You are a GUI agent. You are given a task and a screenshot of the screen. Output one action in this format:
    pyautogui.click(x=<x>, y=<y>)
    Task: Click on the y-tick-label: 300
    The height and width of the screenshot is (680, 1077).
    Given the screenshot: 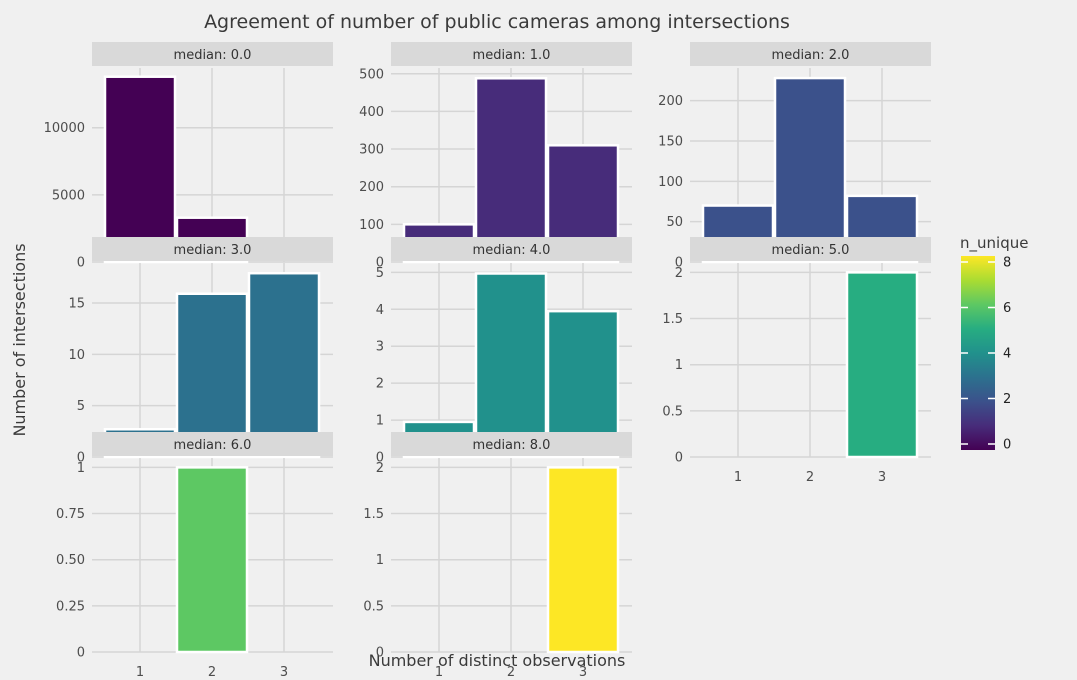 What is the action you would take?
    pyautogui.click(x=371, y=150)
    